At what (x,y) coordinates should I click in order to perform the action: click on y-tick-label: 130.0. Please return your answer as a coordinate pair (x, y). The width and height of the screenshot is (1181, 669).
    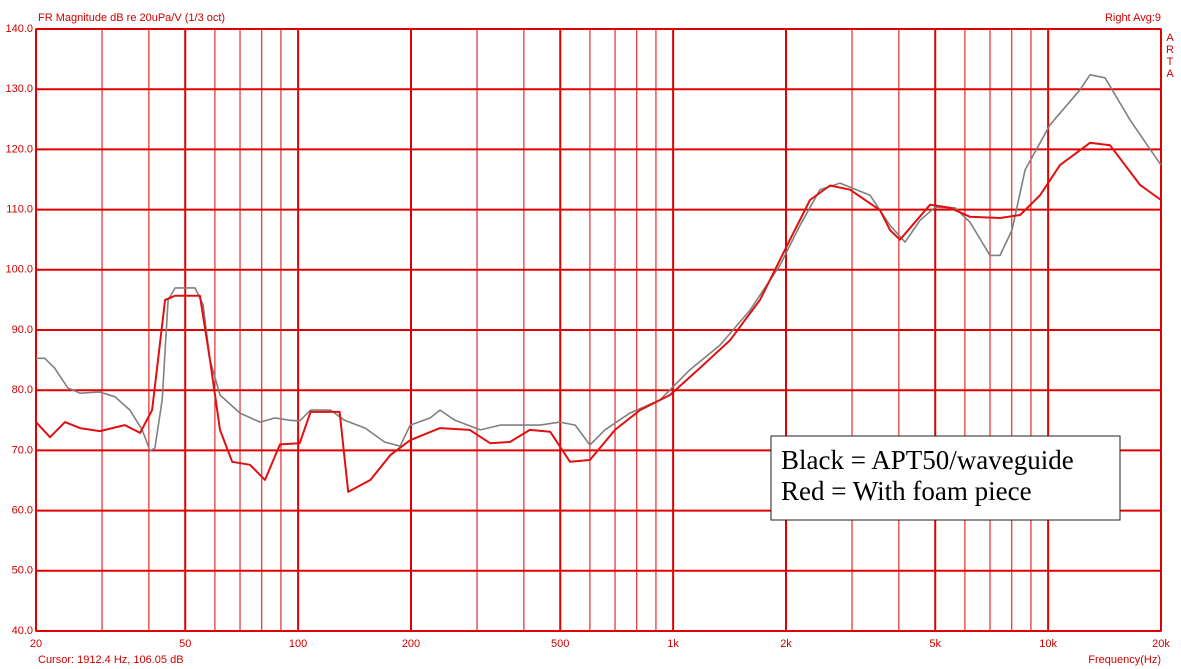
    Looking at the image, I should click on (19, 89).